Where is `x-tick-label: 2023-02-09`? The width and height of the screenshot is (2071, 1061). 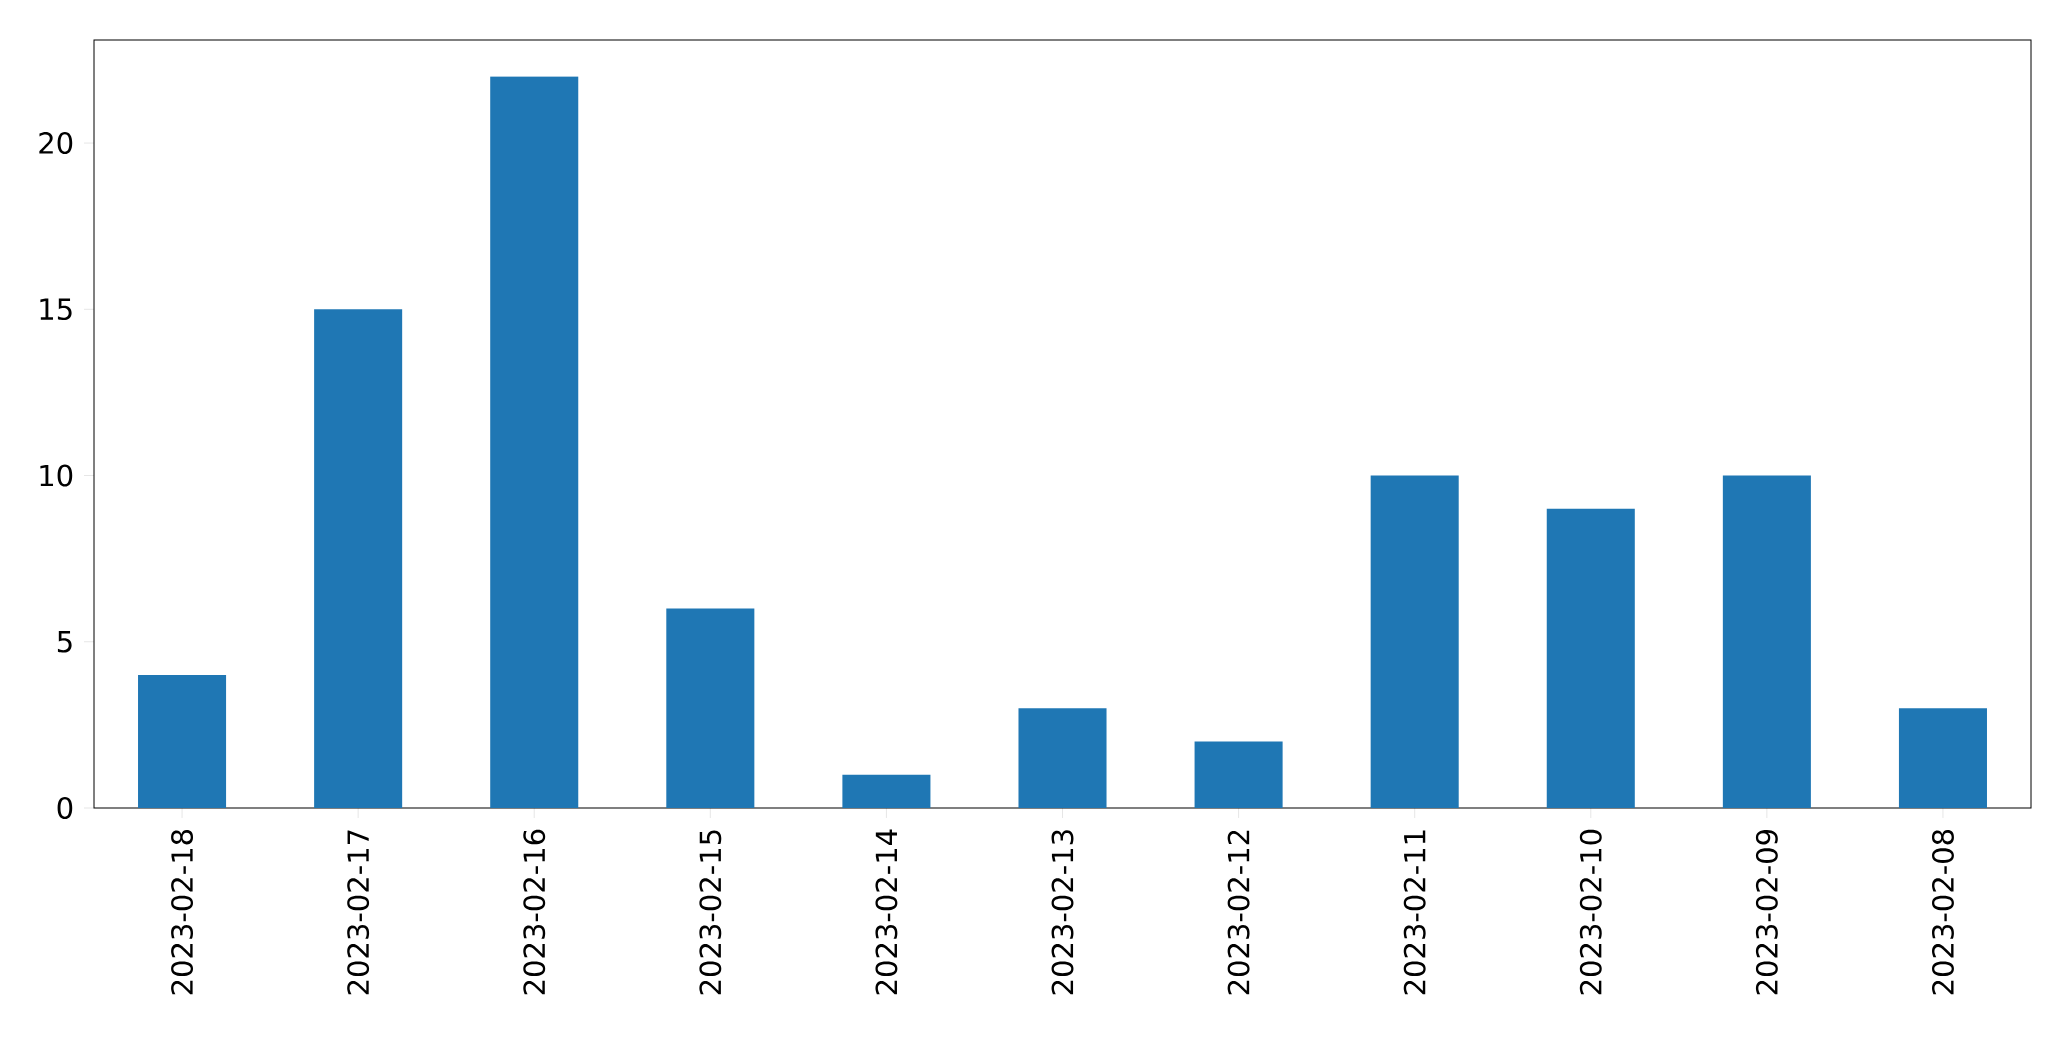 x-tick-label: 2023-02-09 is located at coordinates (1766, 912).